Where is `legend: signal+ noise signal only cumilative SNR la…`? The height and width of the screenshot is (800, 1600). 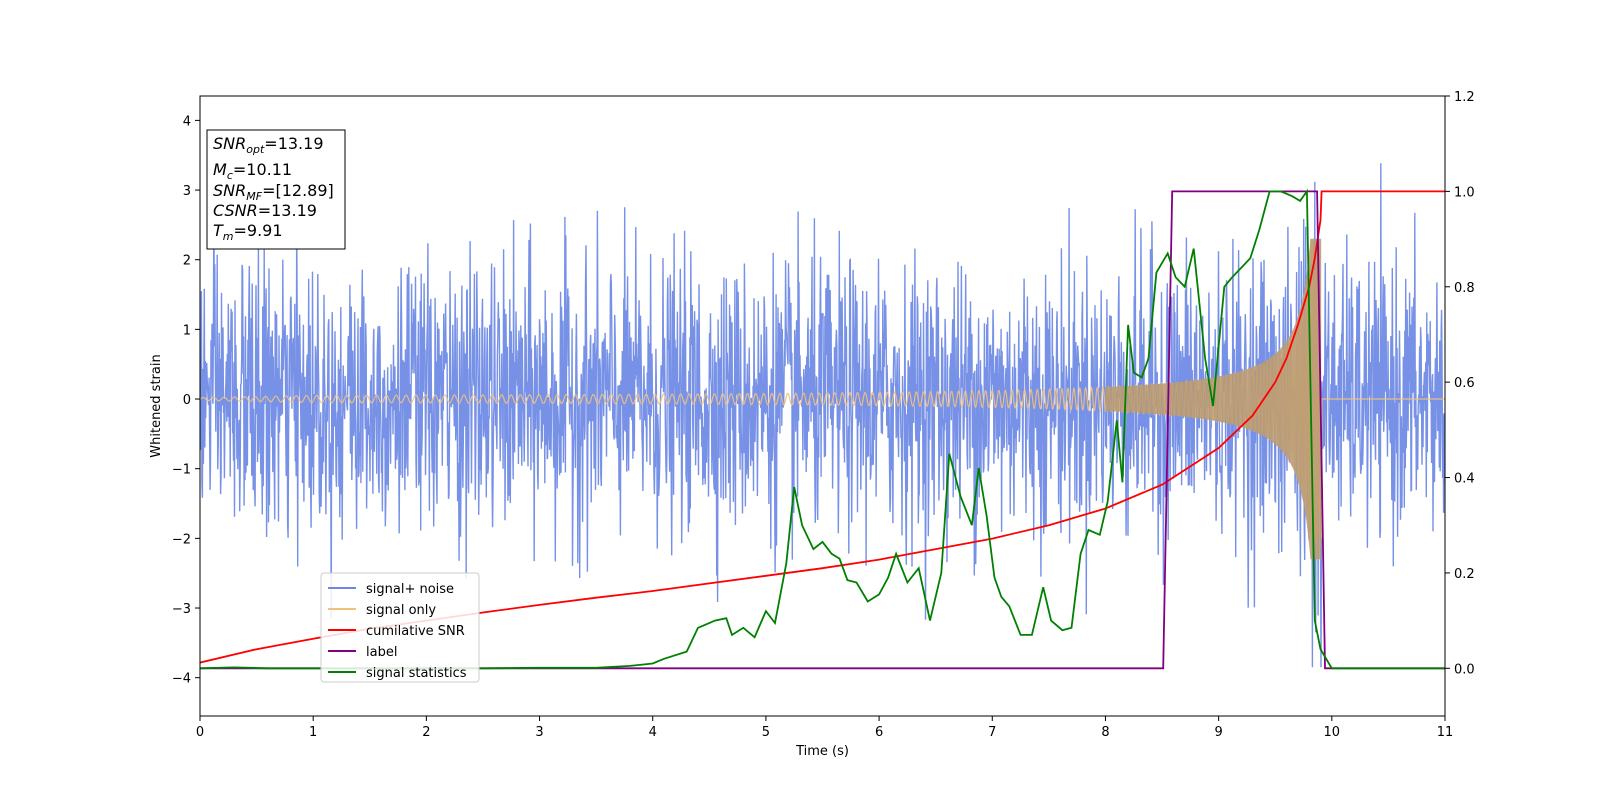 legend: signal+ noise signal only cumilative SNR la… is located at coordinates (400, 627).